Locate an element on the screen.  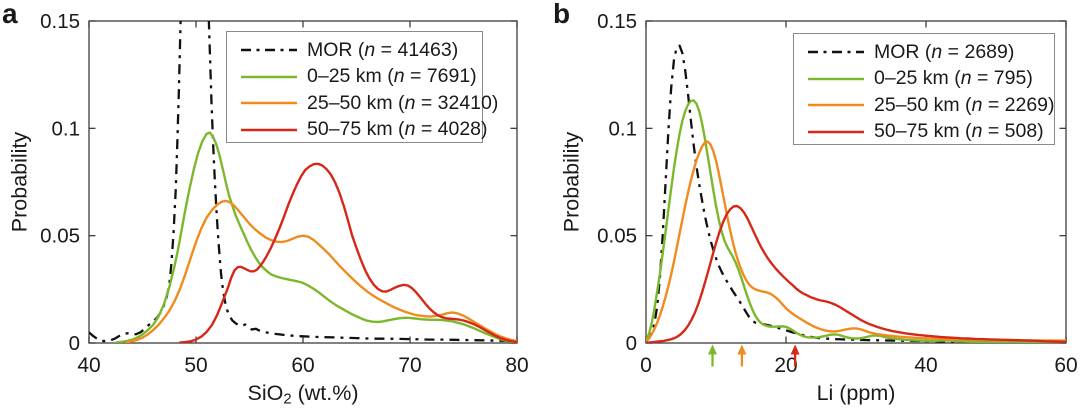
x-axis-title-text: Li (ppm) is located at coordinates (856, 393).